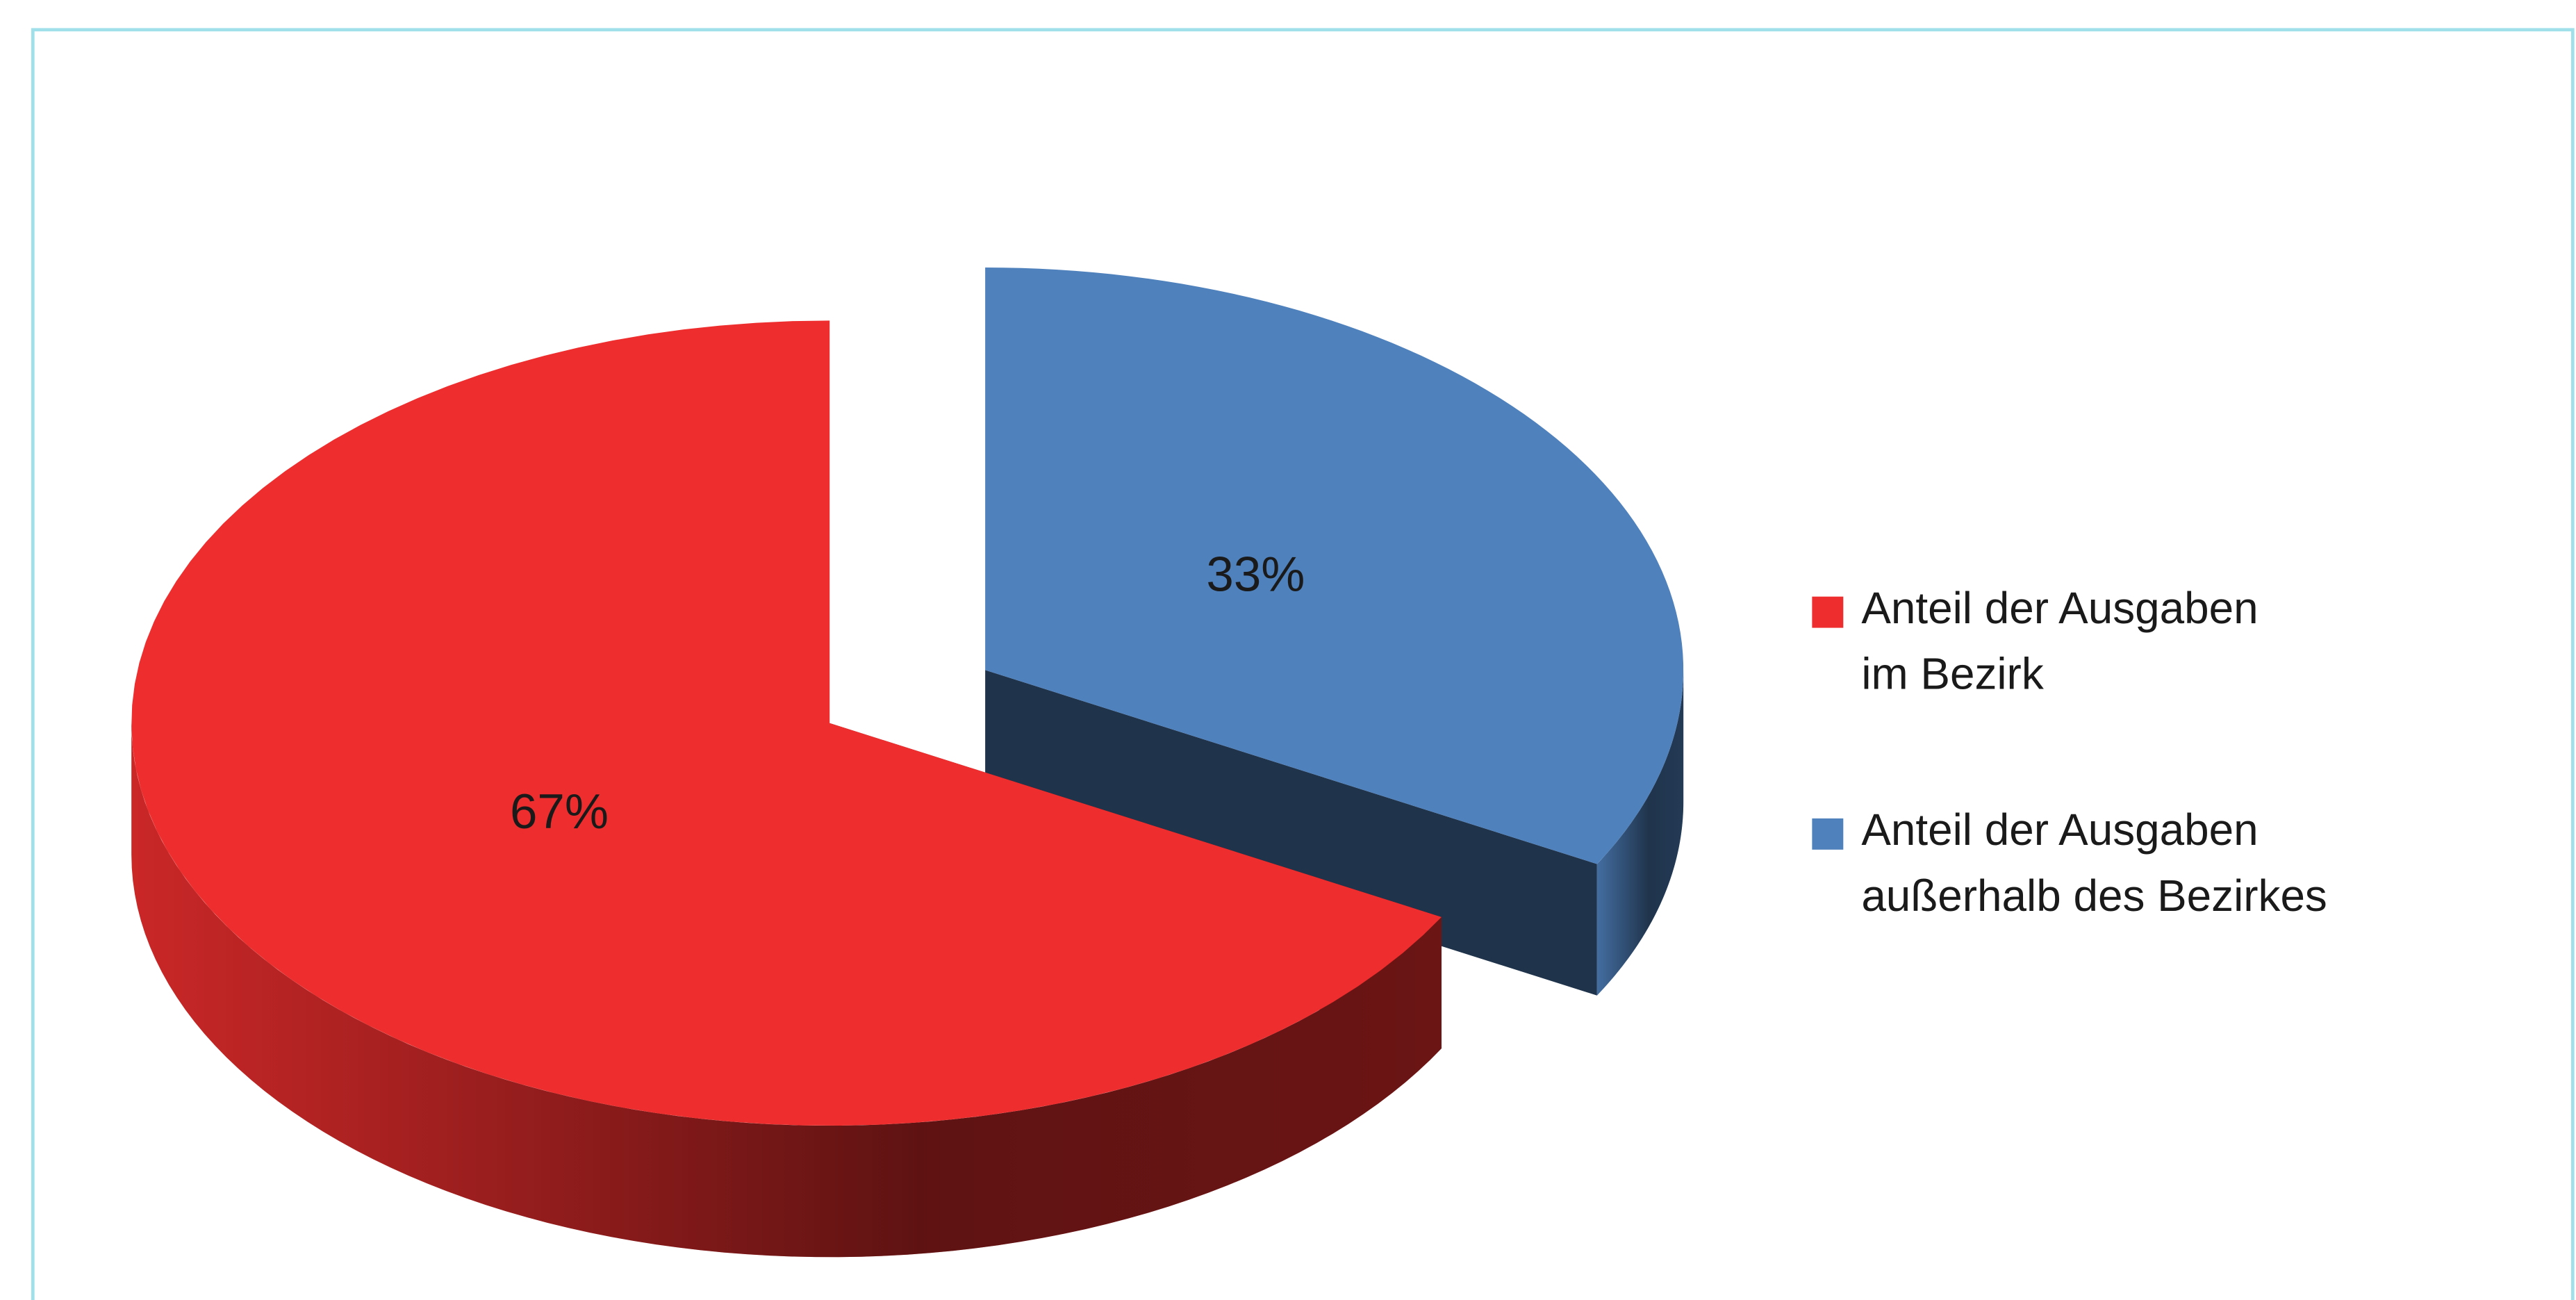 The width and height of the screenshot is (2576, 1300). I want to click on slice-wall-shade, so click(1640, 833).